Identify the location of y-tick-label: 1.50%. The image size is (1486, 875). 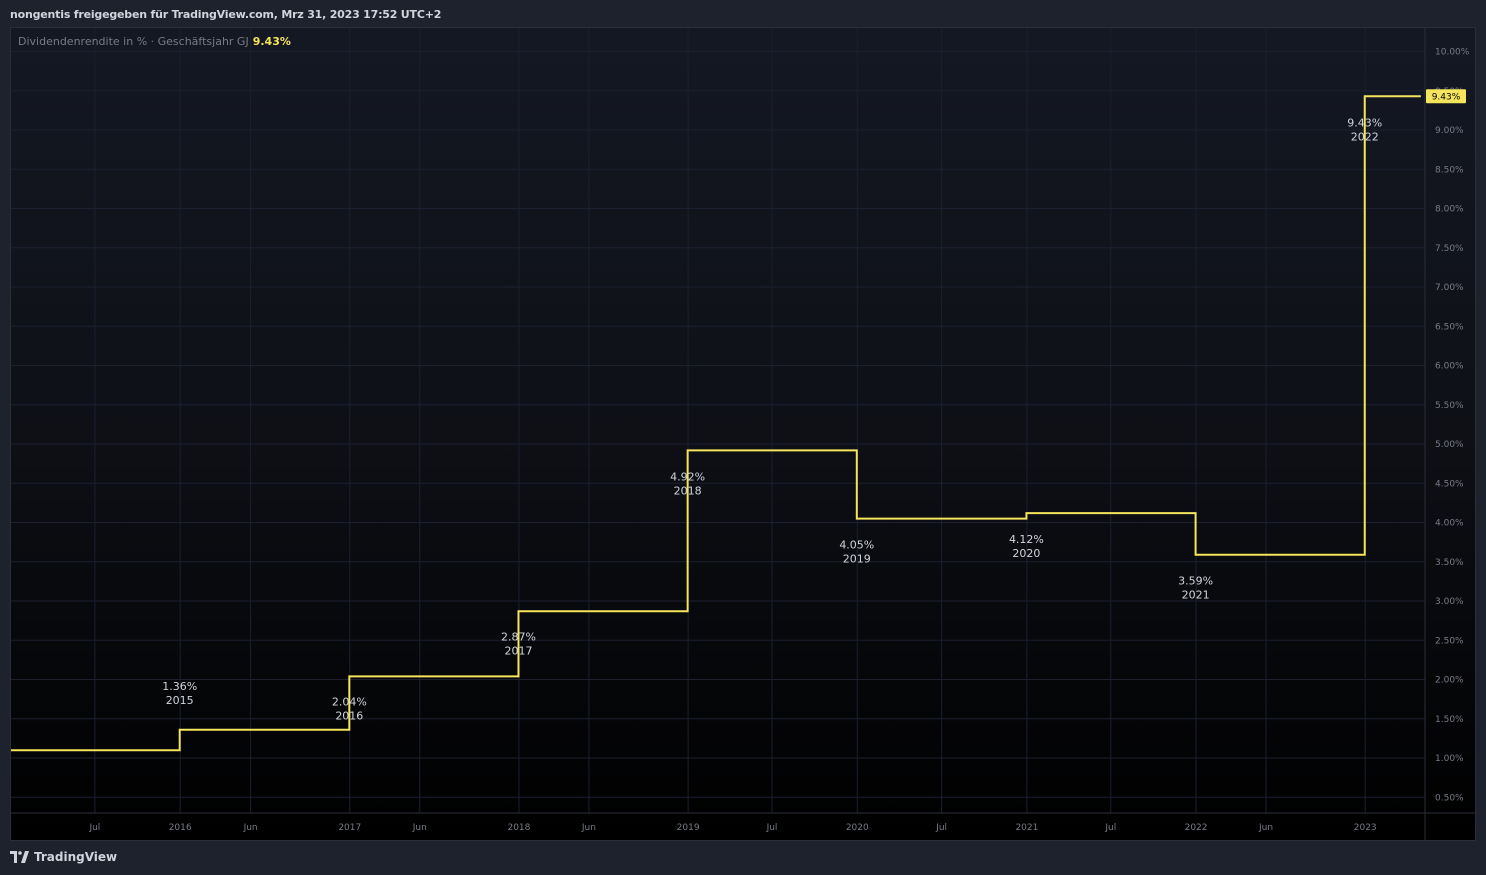
(1449, 720).